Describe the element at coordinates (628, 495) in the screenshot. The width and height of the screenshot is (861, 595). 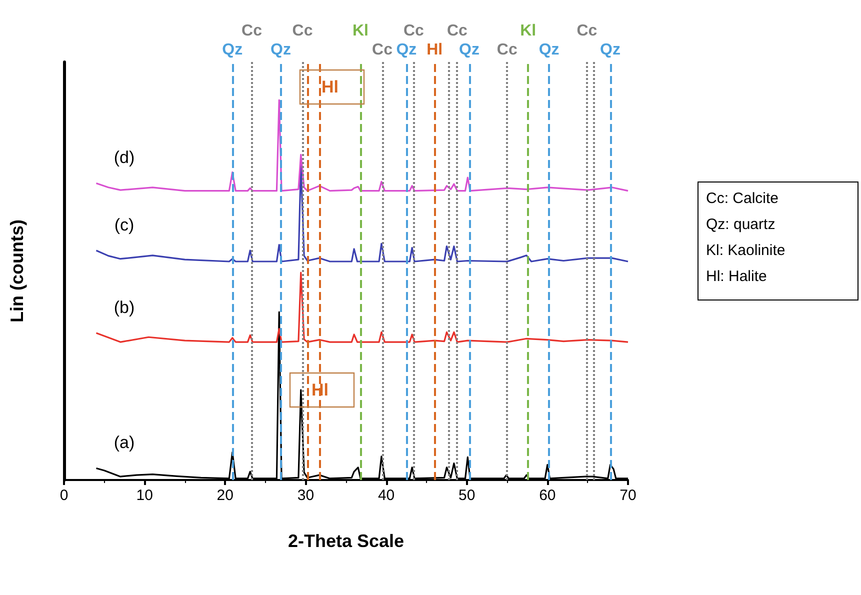
I see `x-tick-label: 70` at that location.